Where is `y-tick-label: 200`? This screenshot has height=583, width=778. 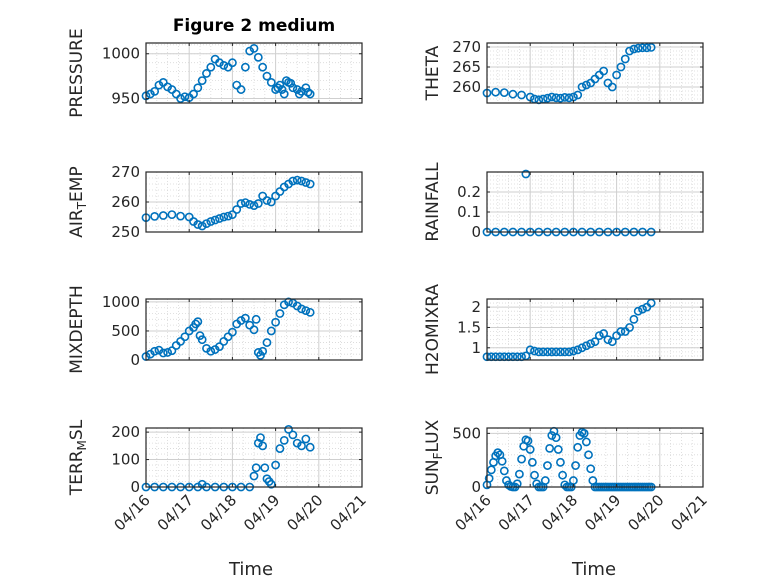
y-tick-label: 200 is located at coordinates (125, 432).